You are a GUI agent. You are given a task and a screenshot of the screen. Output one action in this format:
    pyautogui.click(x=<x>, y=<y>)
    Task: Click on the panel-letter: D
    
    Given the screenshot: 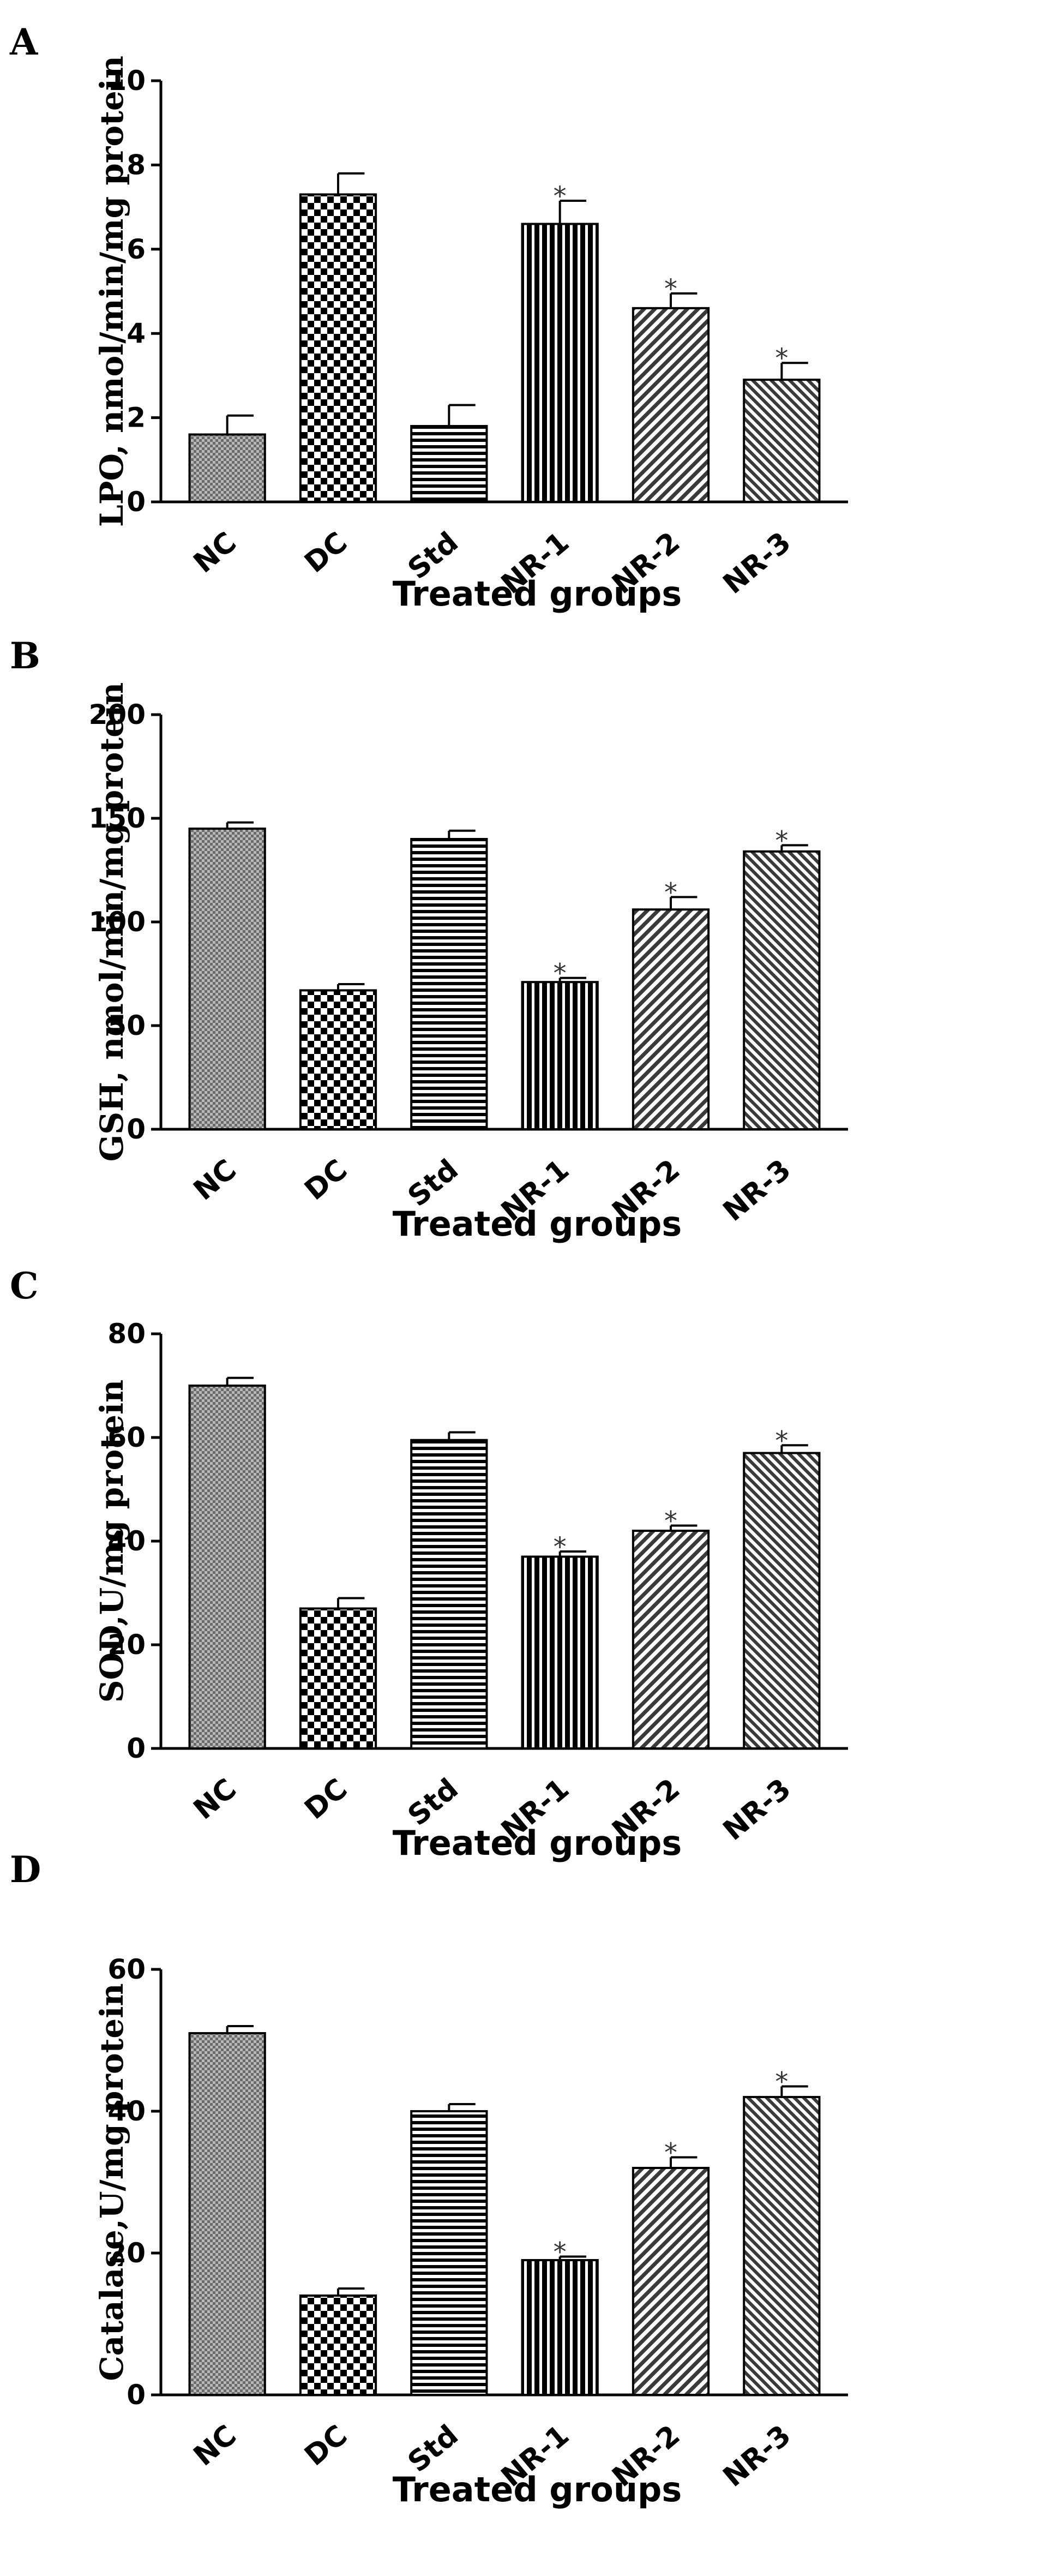 What is the action you would take?
    pyautogui.click(x=25, y=1870)
    